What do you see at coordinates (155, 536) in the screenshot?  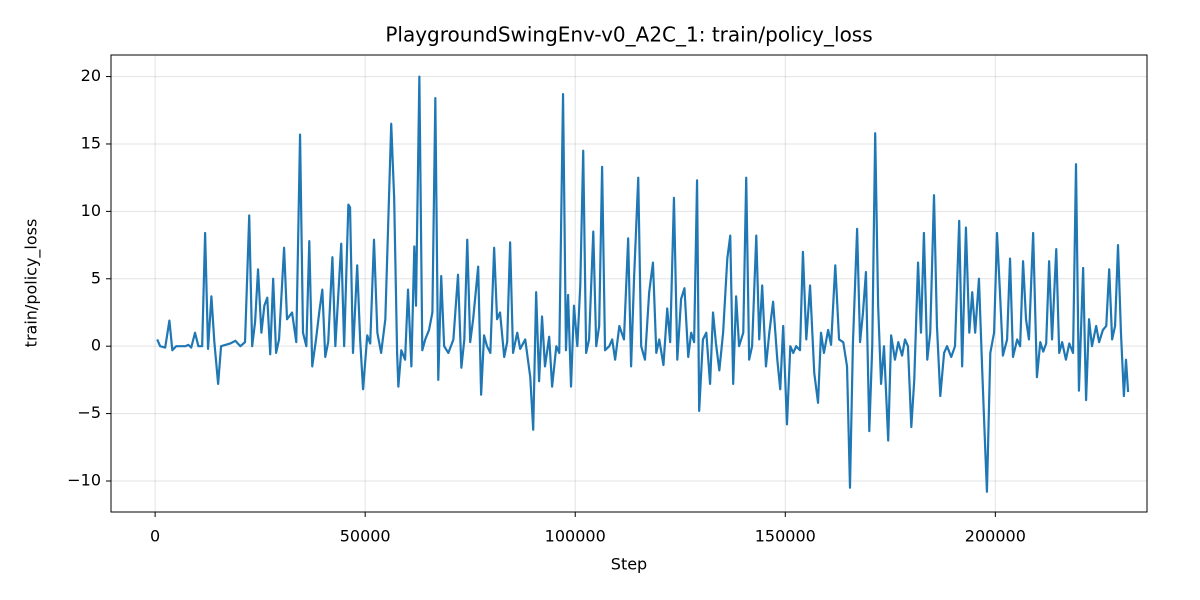 I see `x-tick-label: 0` at bounding box center [155, 536].